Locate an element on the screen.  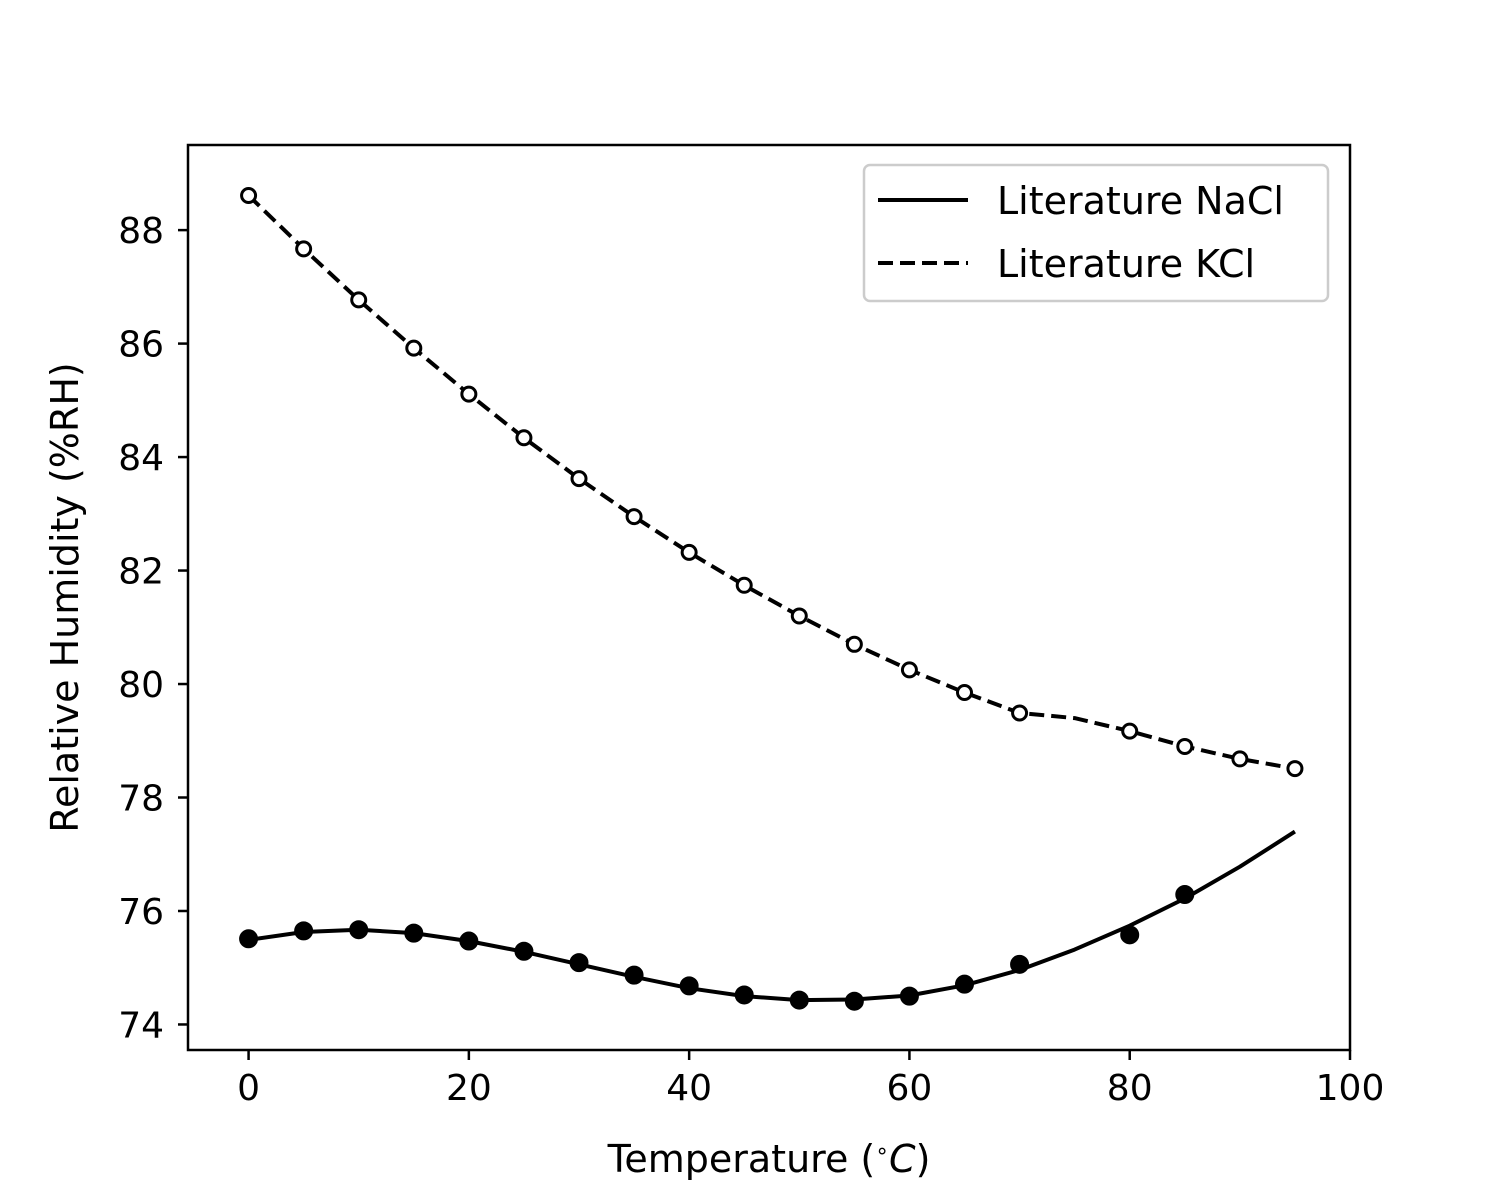
y-tick-label: 74 is located at coordinates (141, 1025).